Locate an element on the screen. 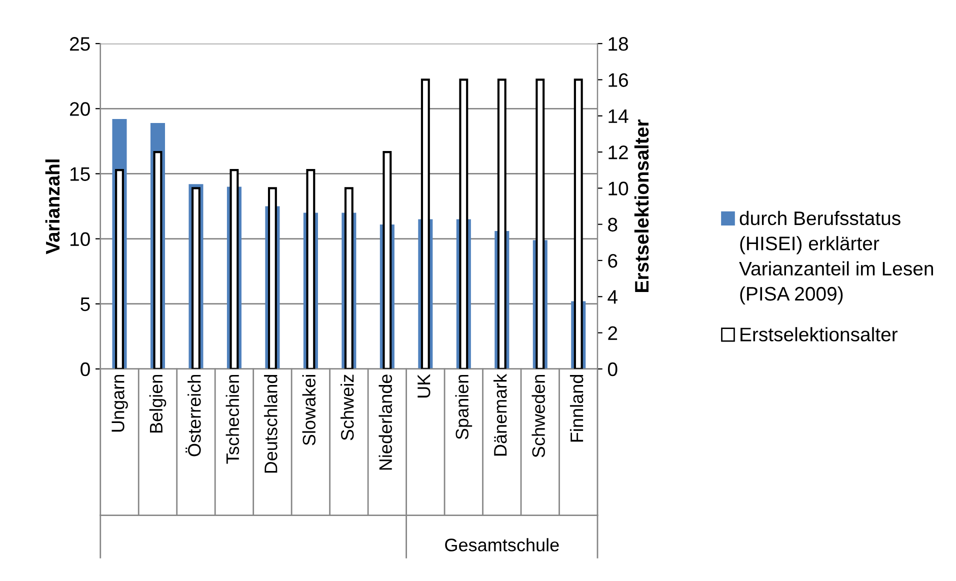 This screenshot has width=956, height=581. y-tick-label: 0 is located at coordinates (85, 369).